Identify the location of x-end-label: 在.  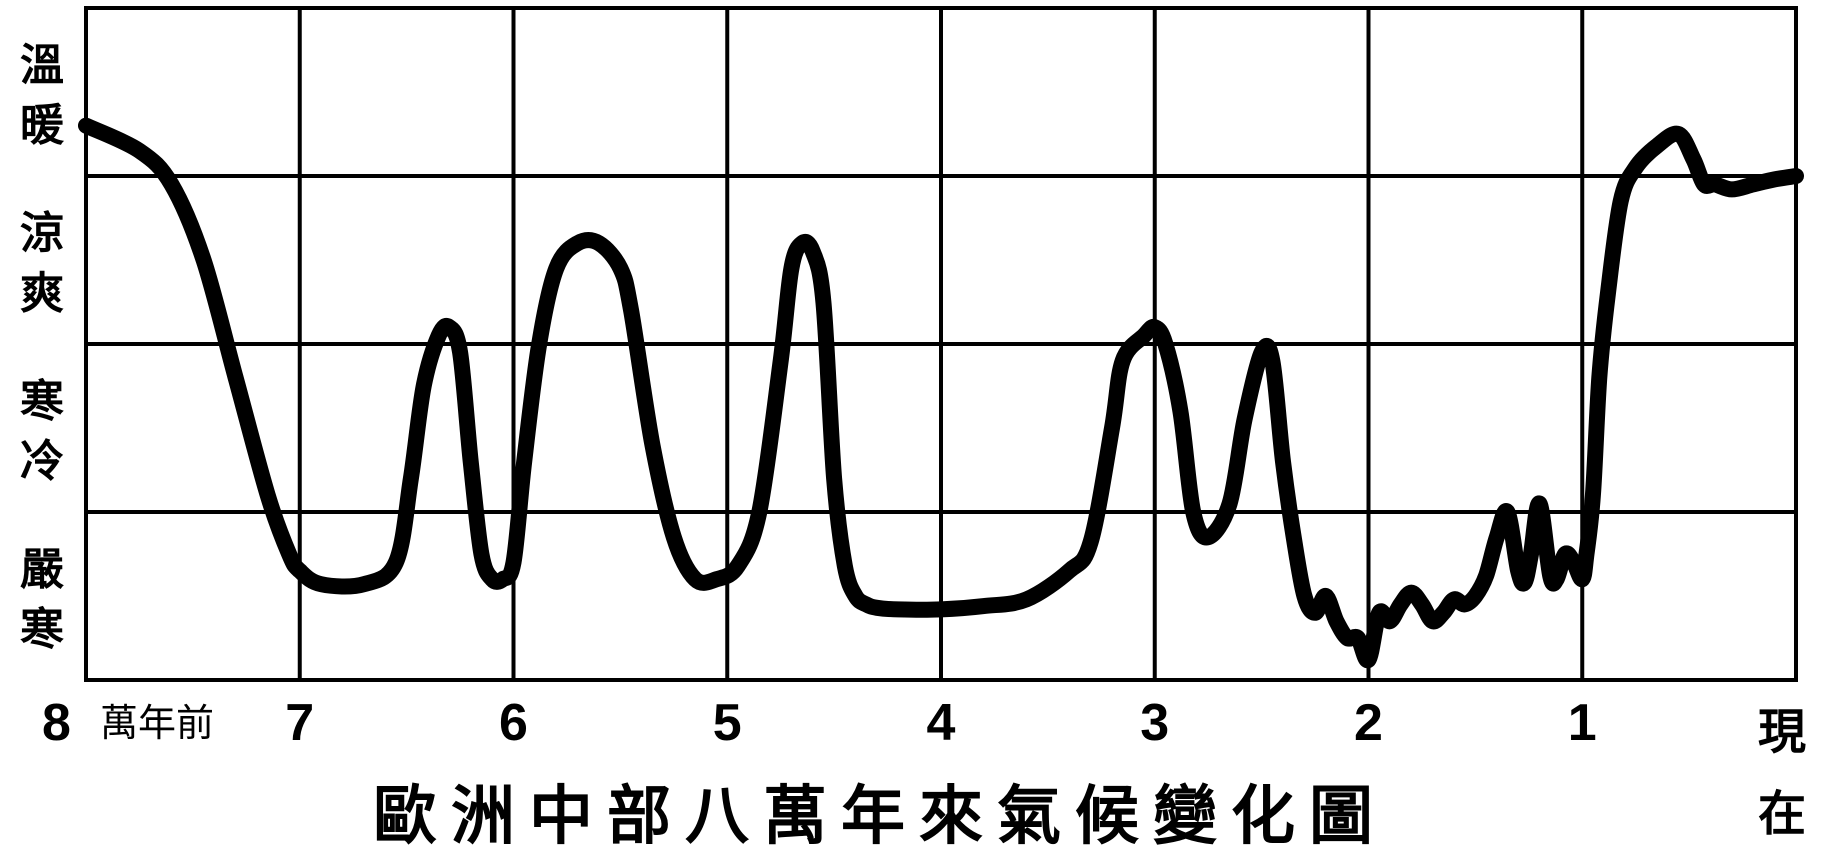
(1782, 814).